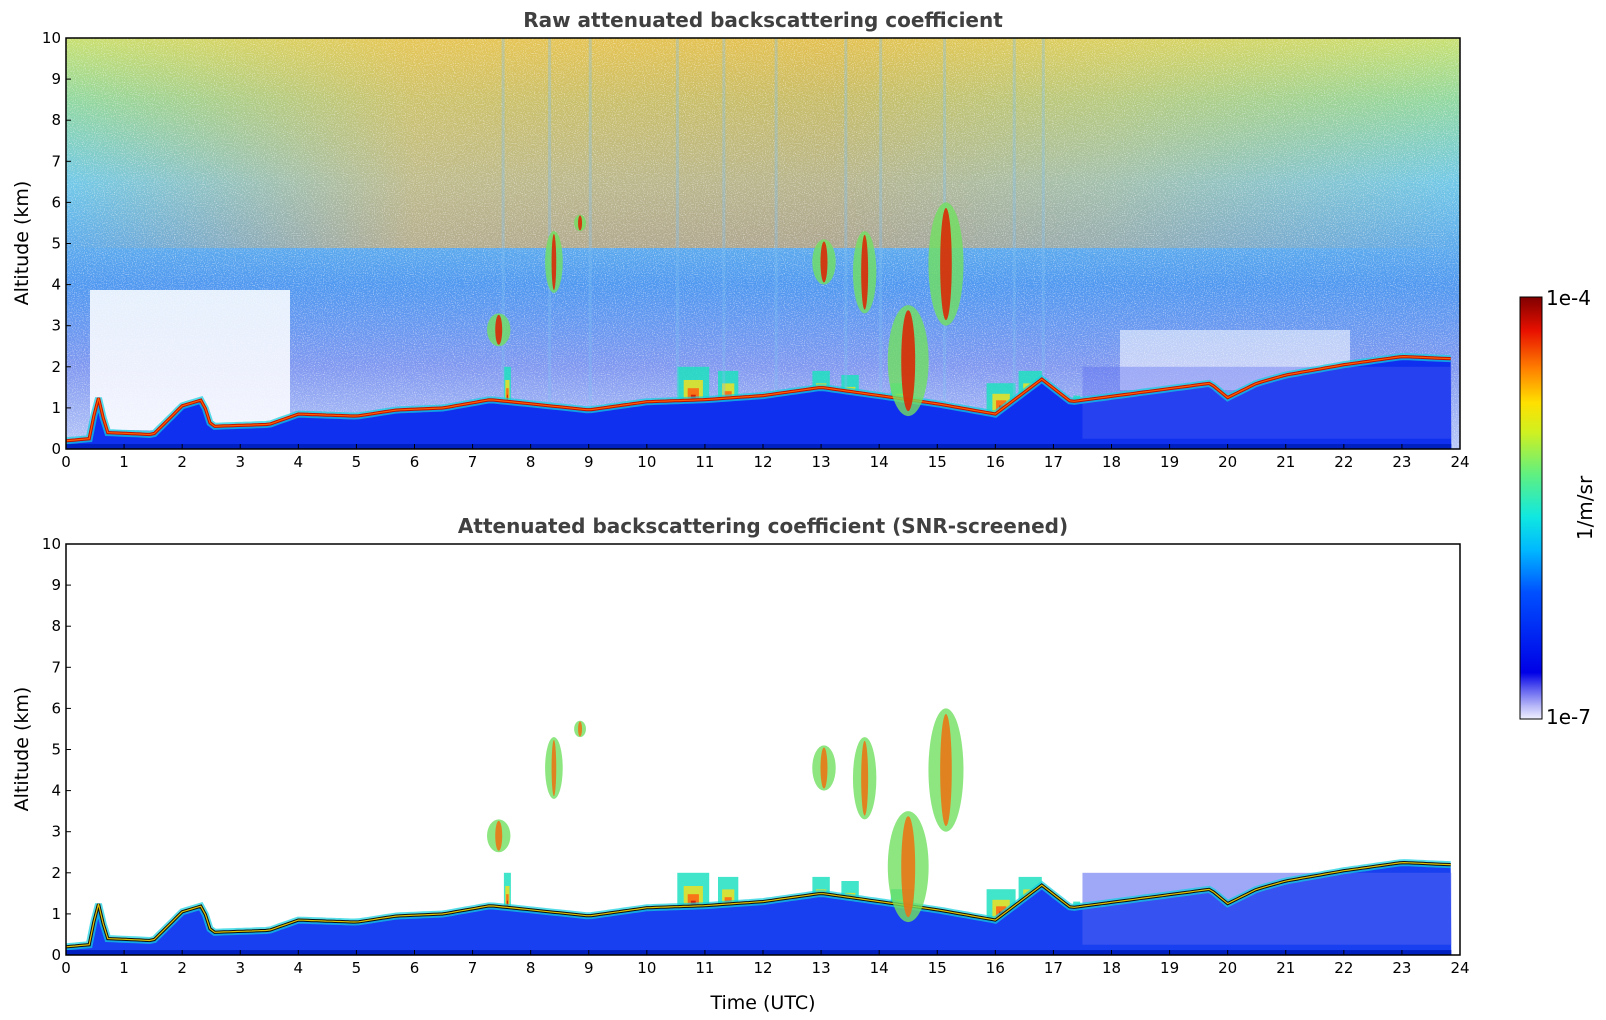  Describe the element at coordinates (725, 815) in the screenshot. I see `snr-cloud-features` at that location.